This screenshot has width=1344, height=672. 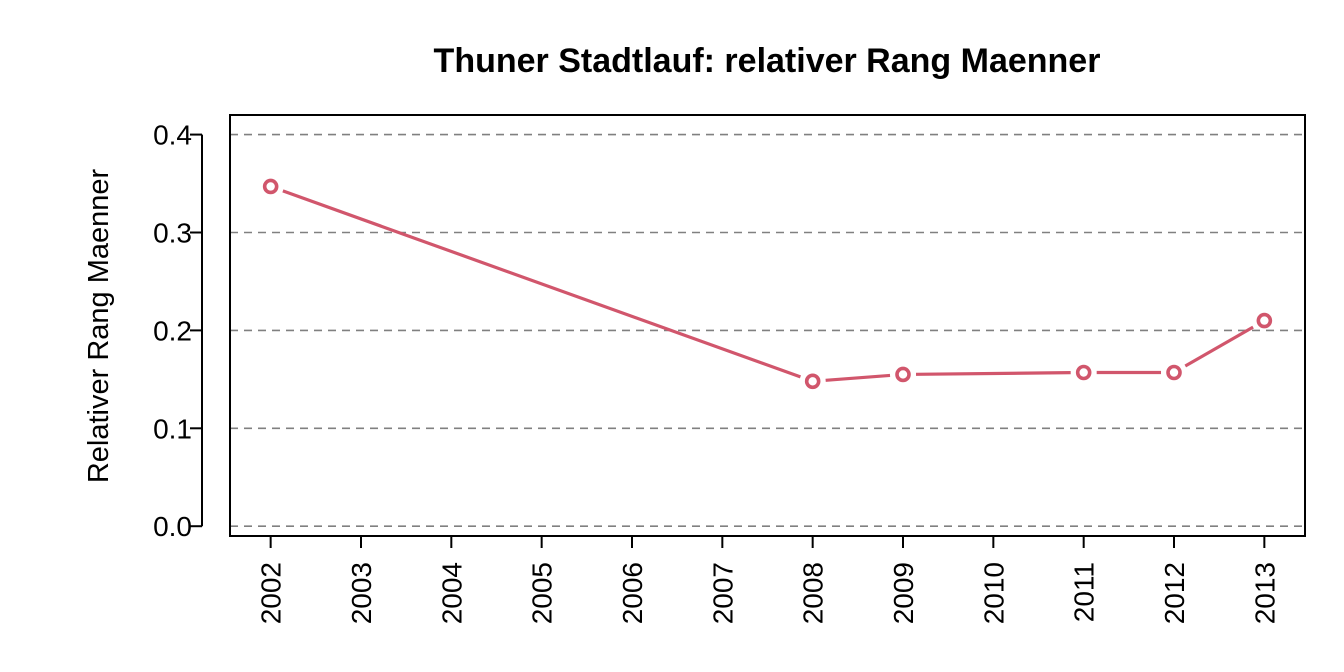 I want to click on x-tick-label: 2009, so click(x=903, y=593).